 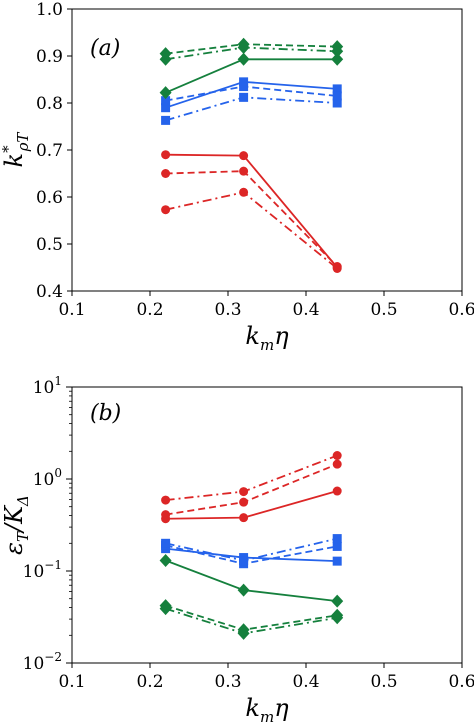 What do you see at coordinates (49, 198) in the screenshot?
I see `y-tick-label: 0.6` at bounding box center [49, 198].